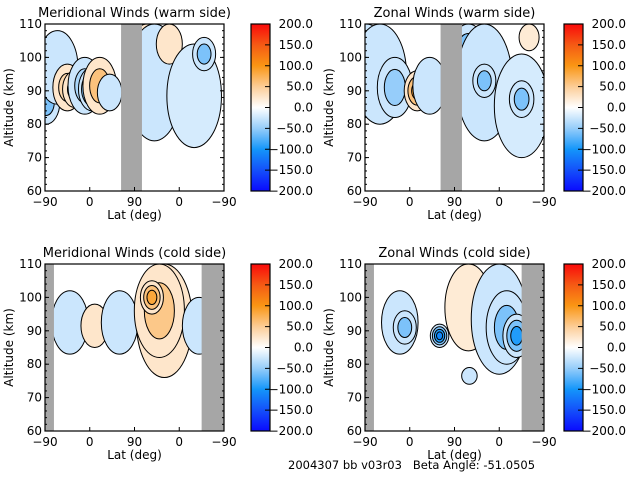  I want to click on chart-title: Zonal Winds (warm side), so click(455, 13).